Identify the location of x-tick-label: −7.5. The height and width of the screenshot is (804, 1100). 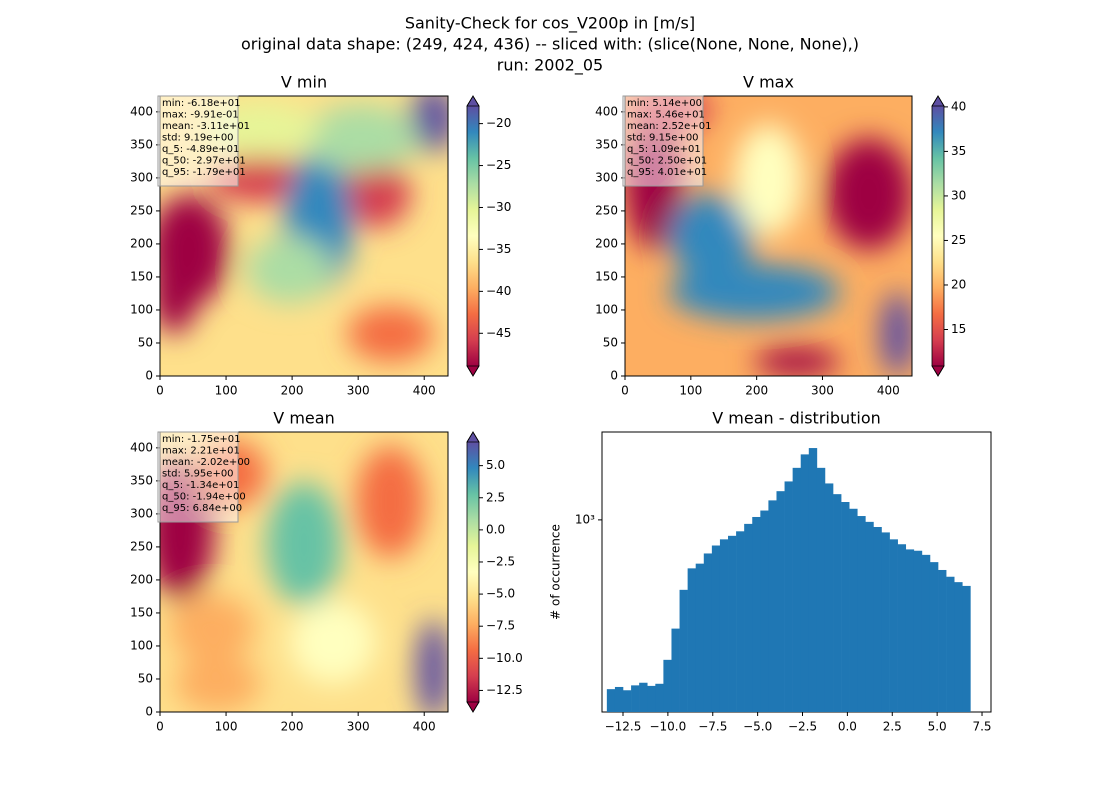
(712, 727).